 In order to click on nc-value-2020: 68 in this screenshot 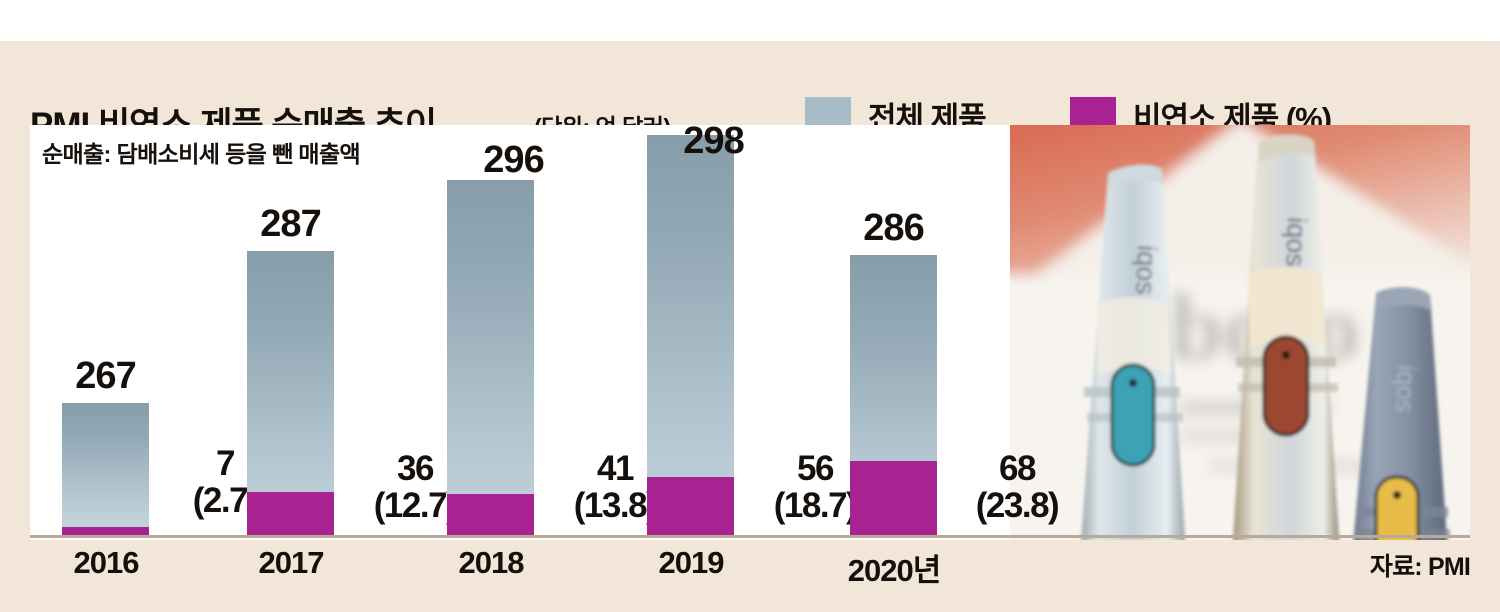, I will do `click(1017, 468)`.